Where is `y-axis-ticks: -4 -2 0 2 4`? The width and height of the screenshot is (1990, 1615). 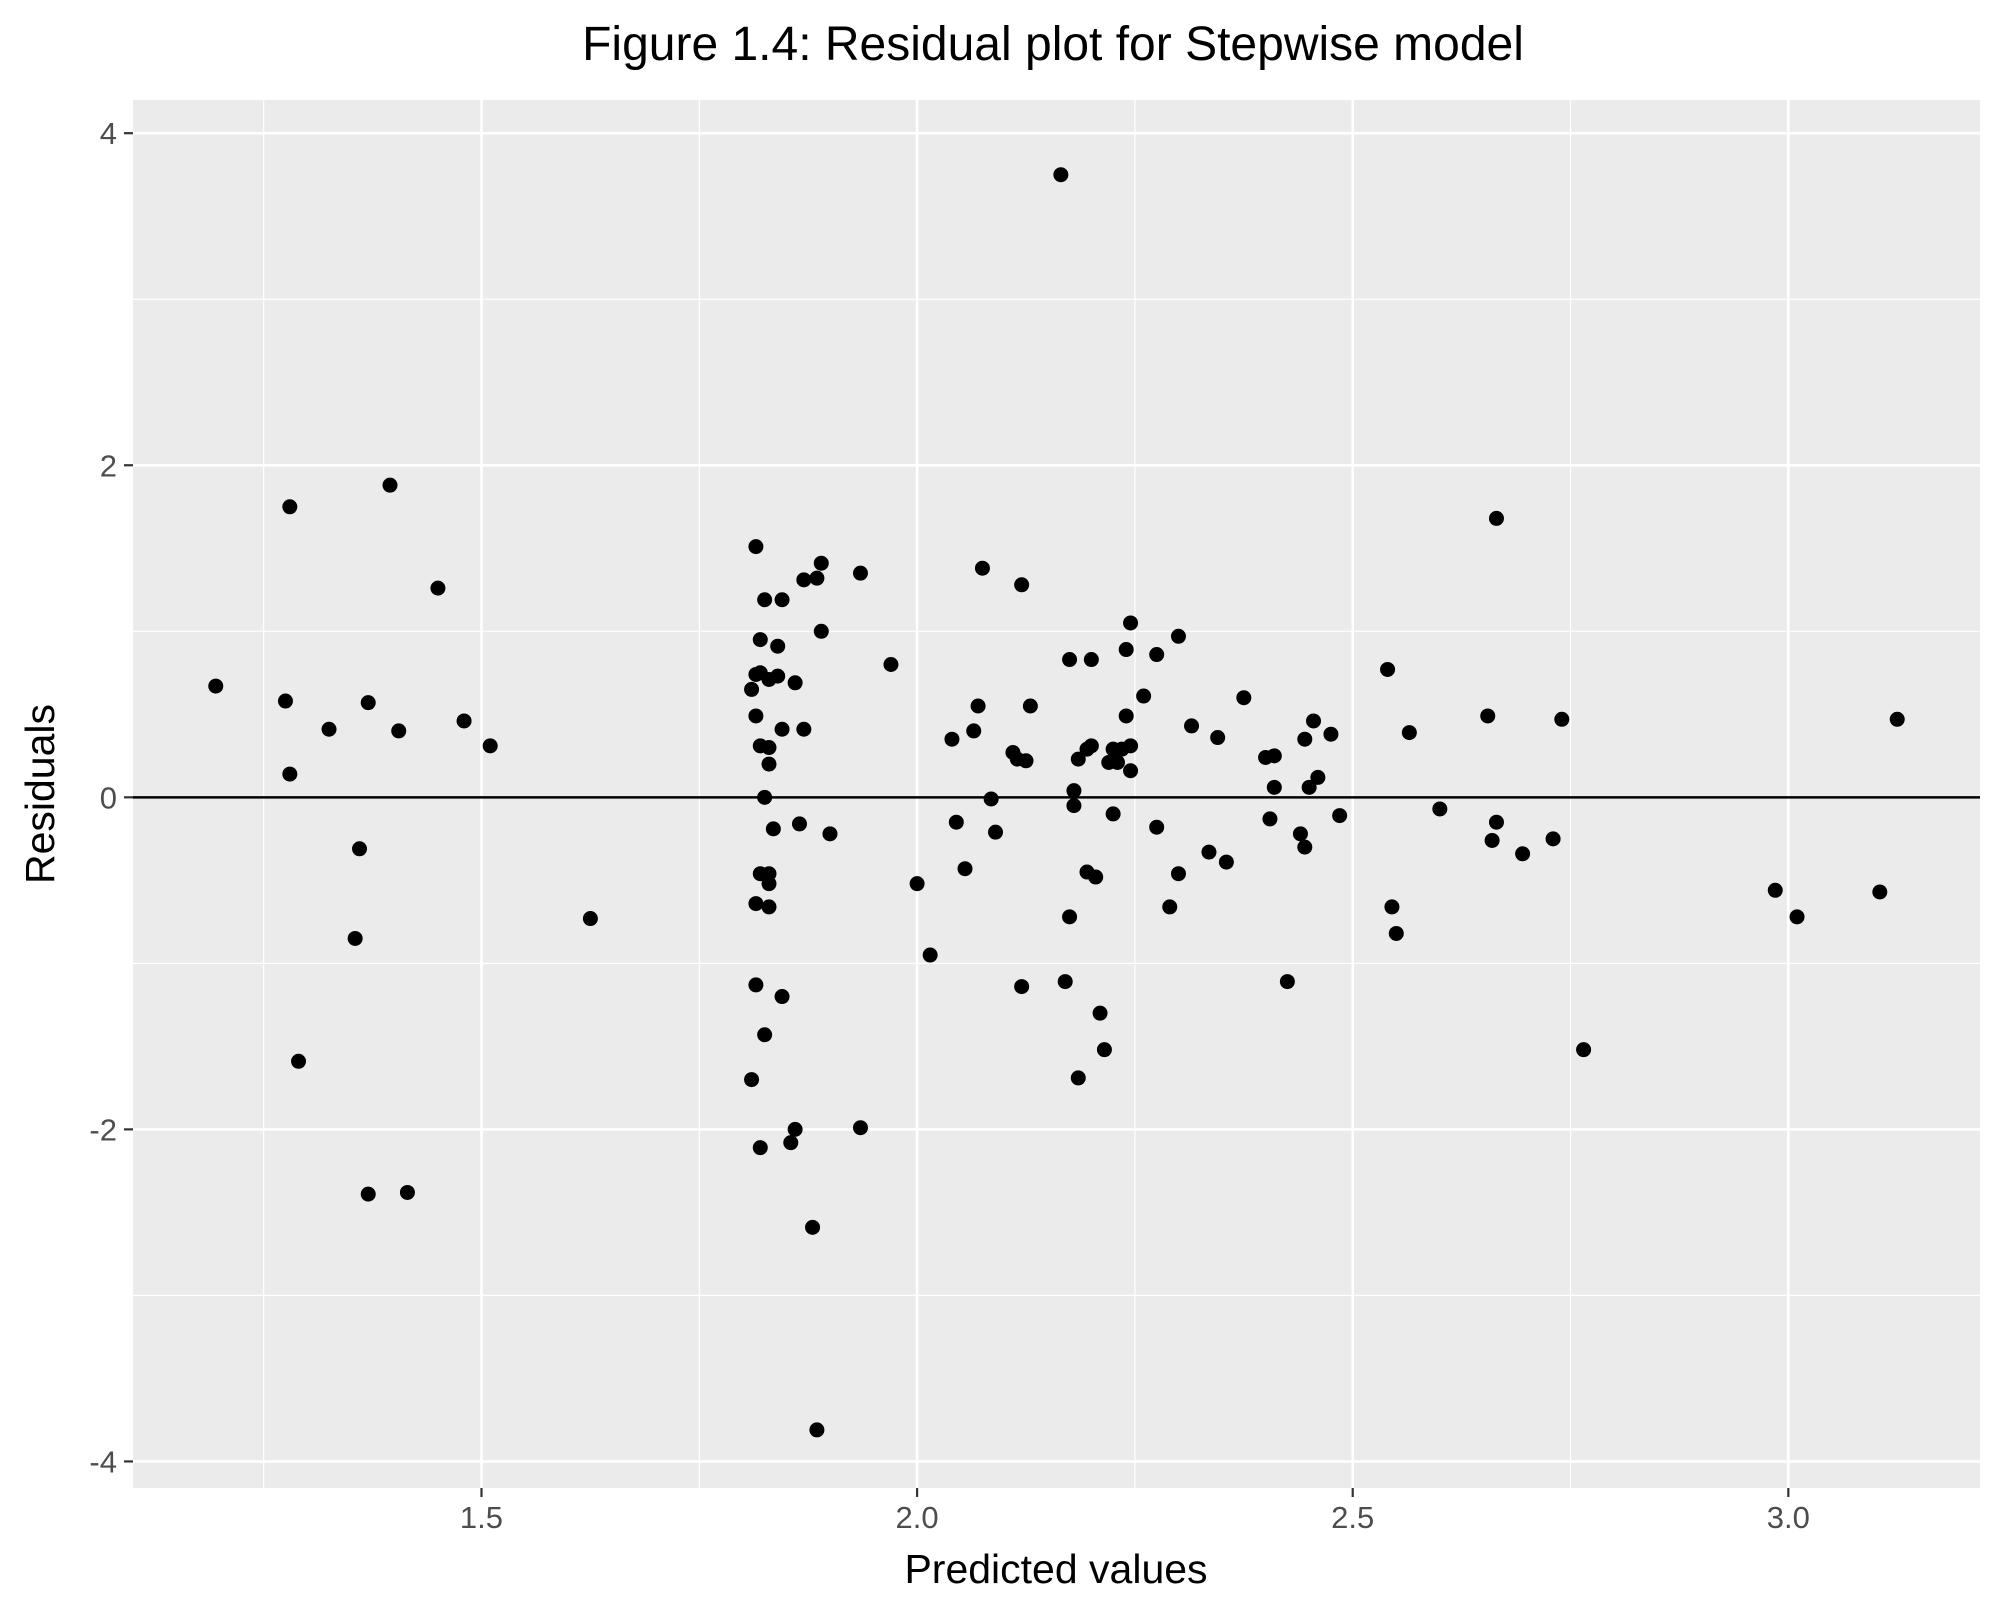
y-axis-ticks: -4 -2 0 2 4 is located at coordinates (111, 797).